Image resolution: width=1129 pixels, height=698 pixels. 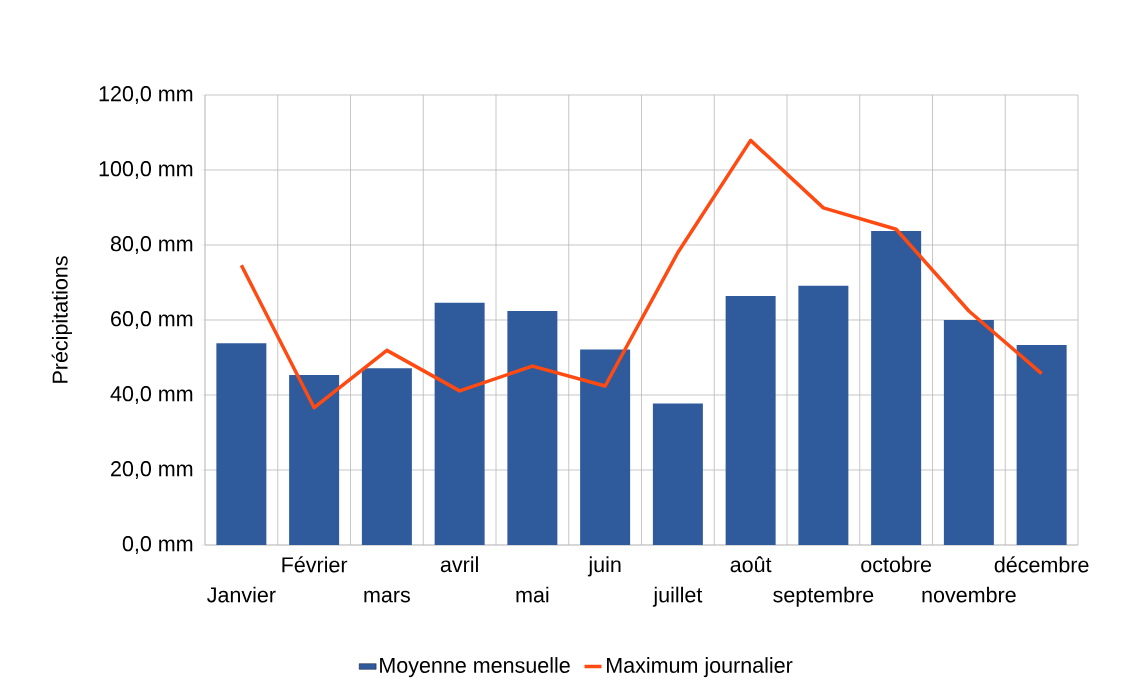 What do you see at coordinates (823, 596) in the screenshot?
I see `x-tick-label: septembre` at bounding box center [823, 596].